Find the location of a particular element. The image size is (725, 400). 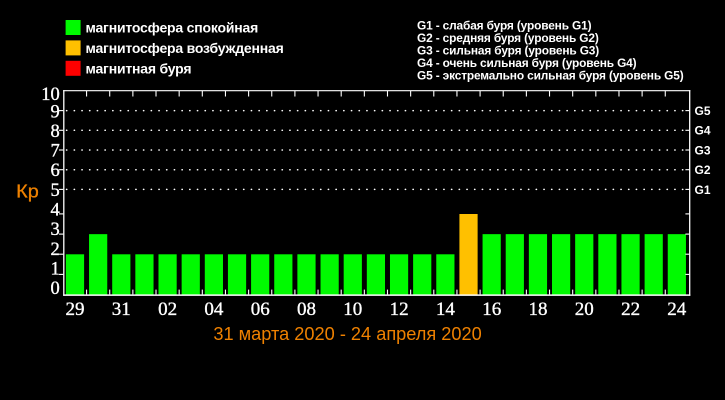

svg-text: 29 is located at coordinates (75, 309).